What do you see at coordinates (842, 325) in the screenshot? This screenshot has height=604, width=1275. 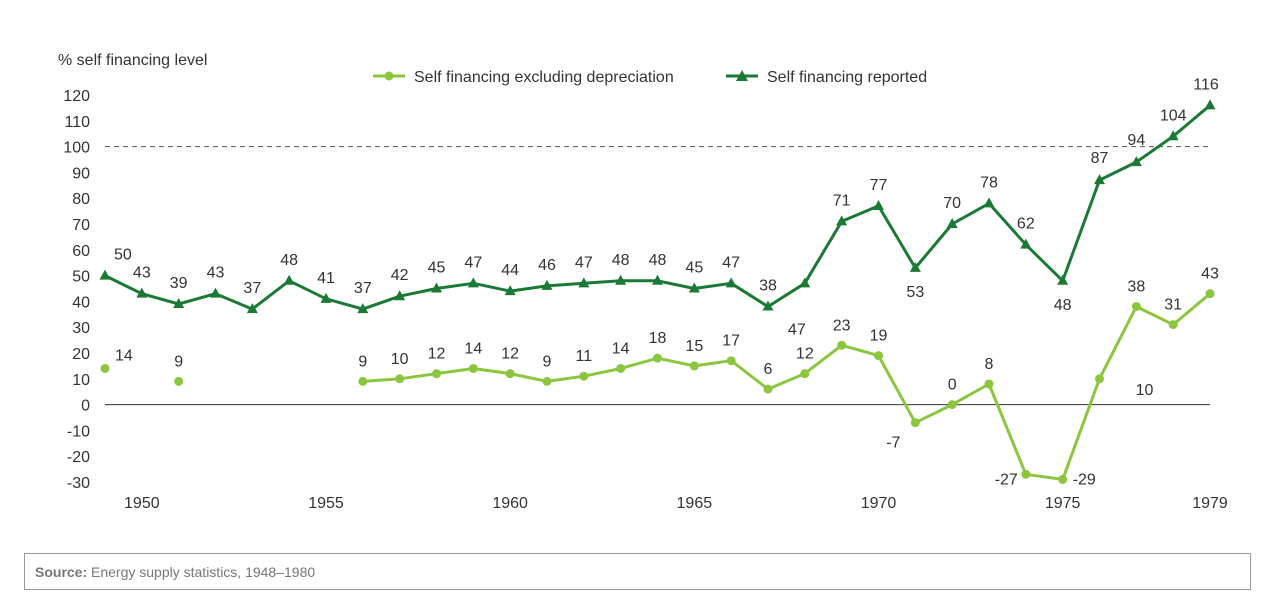 I see `data-label-excluding-depreciation: 23` at bounding box center [842, 325].